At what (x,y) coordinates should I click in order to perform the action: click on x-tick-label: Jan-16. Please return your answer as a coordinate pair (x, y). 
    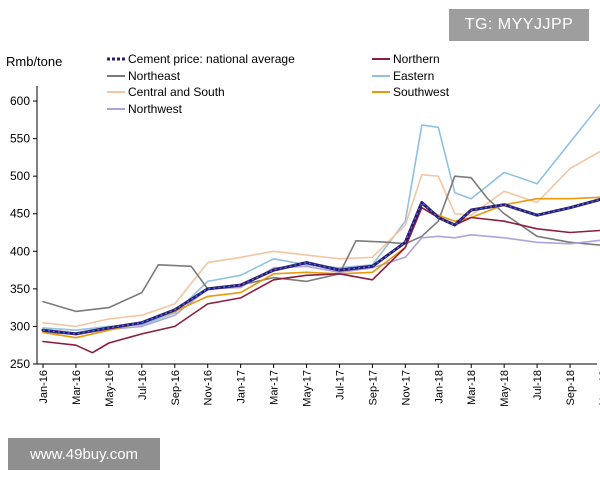
    Looking at the image, I should click on (44, 387).